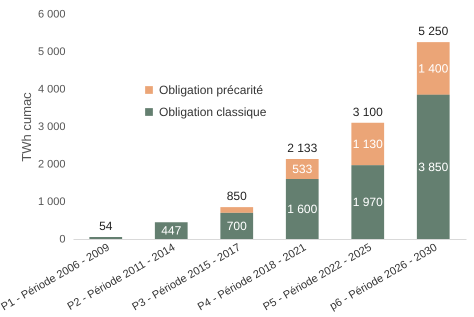  I want to click on data-label: 1 130, so click(368, 143).